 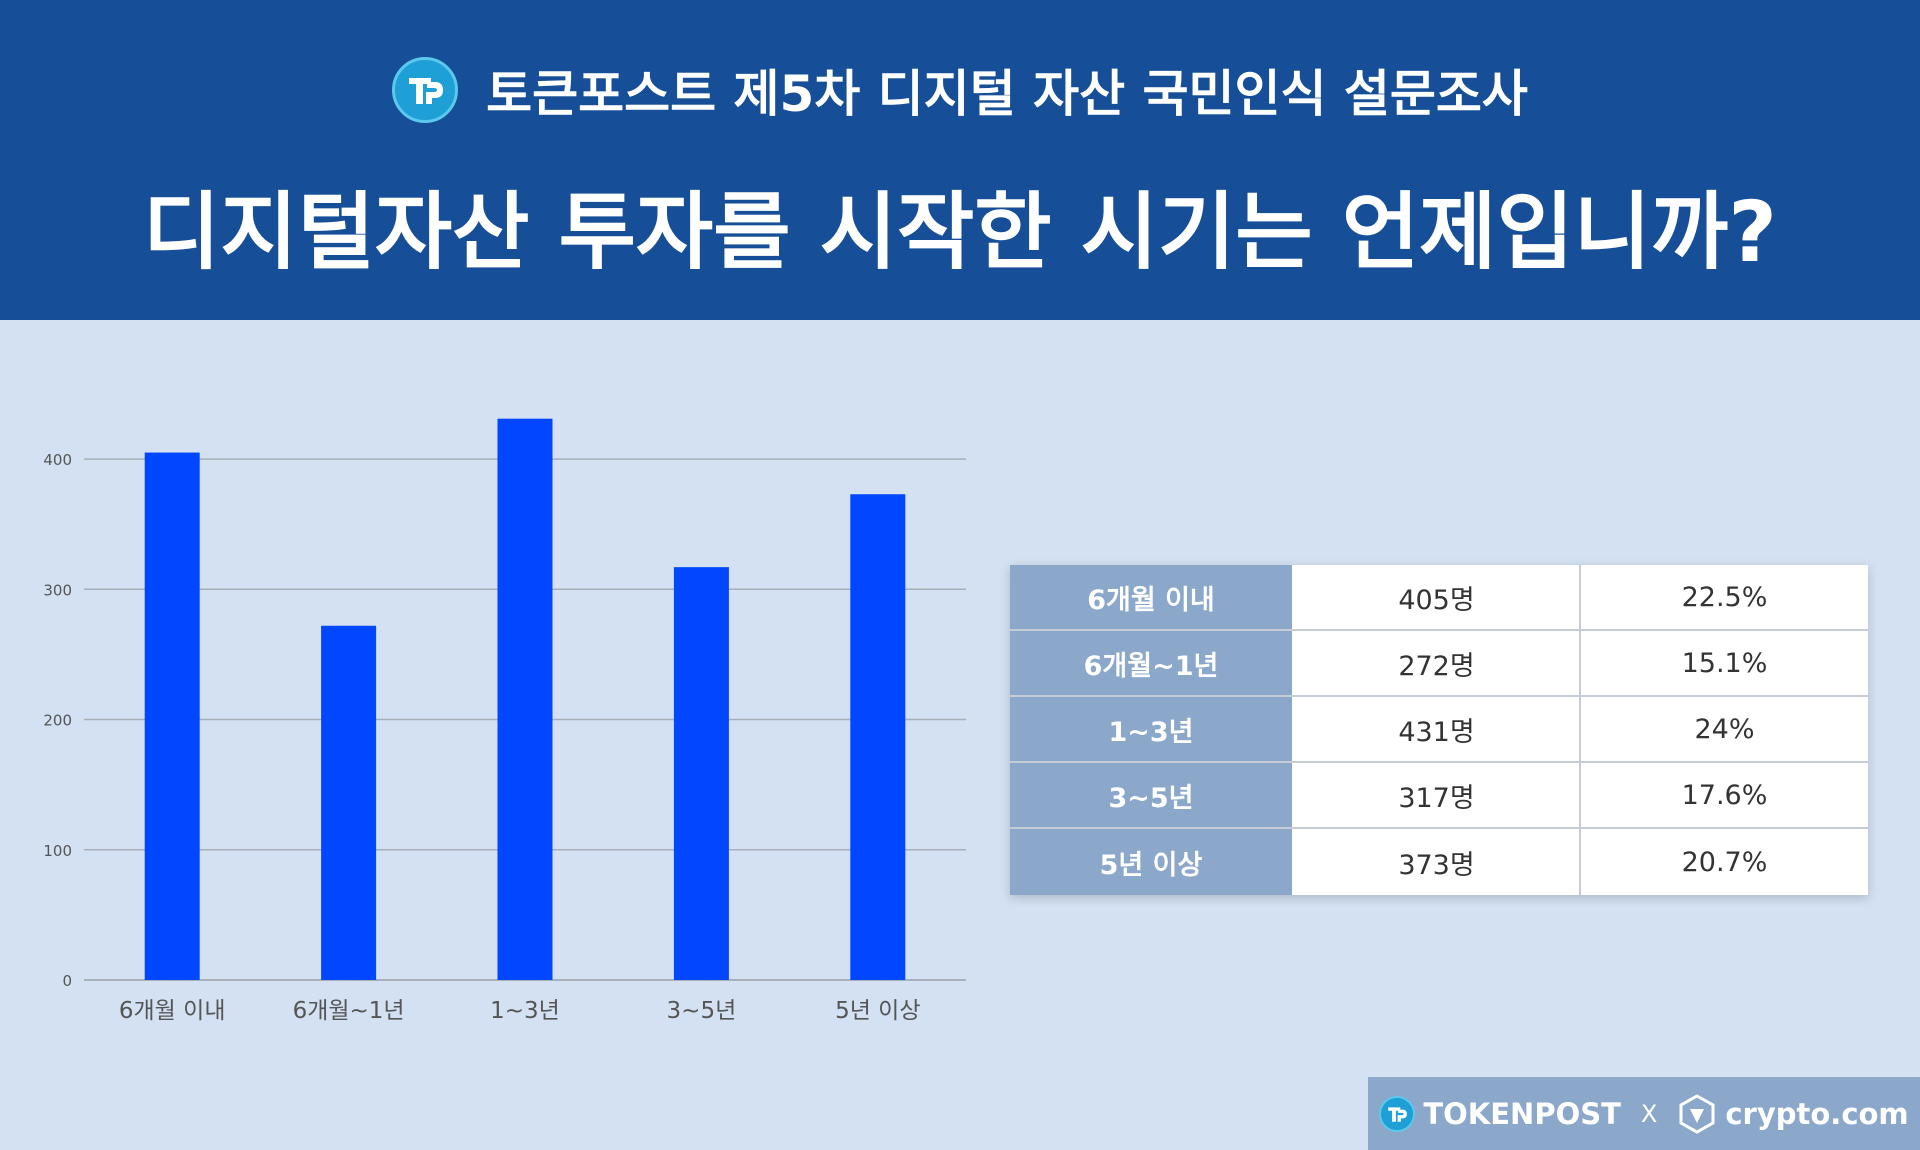 I want to click on table-row: 6개월~1년 272명 15.1%, so click(x=1439, y=664).